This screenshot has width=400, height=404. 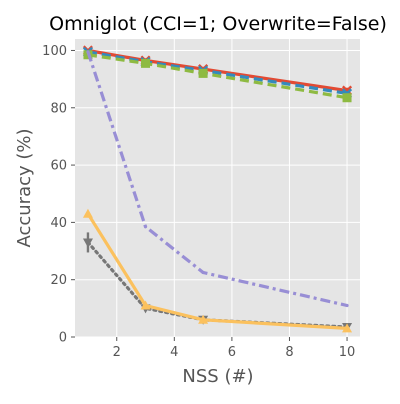 I want to click on y-tick-label: 20, so click(x=58, y=280).